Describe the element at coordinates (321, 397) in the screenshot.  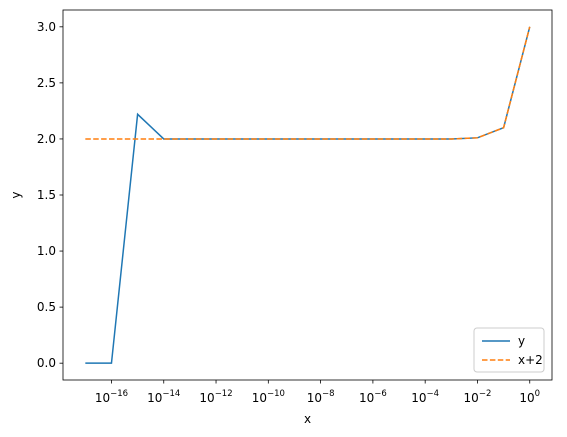
I see `x-tick-label: 10⁻⁸` at that location.